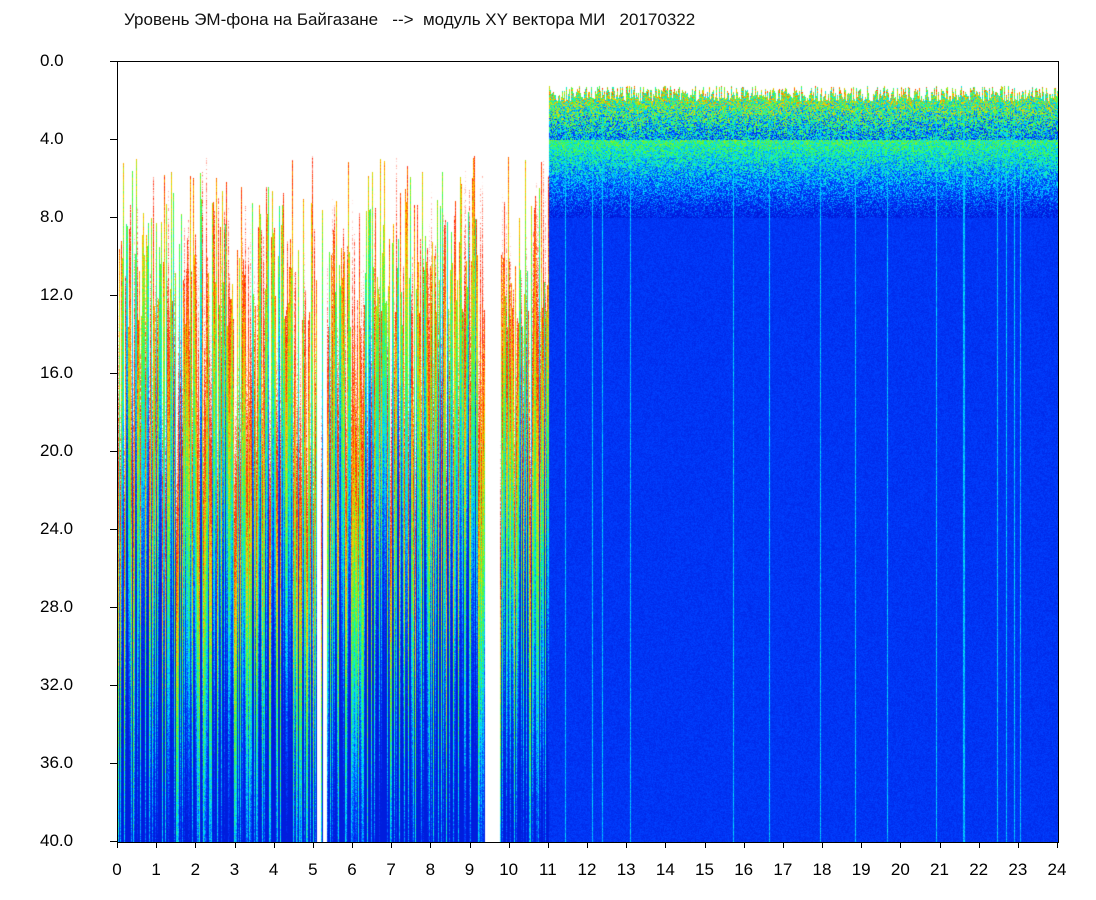 The image size is (1096, 900). Describe the element at coordinates (1057, 869) in the screenshot. I see `x-tick-label: 24` at that location.